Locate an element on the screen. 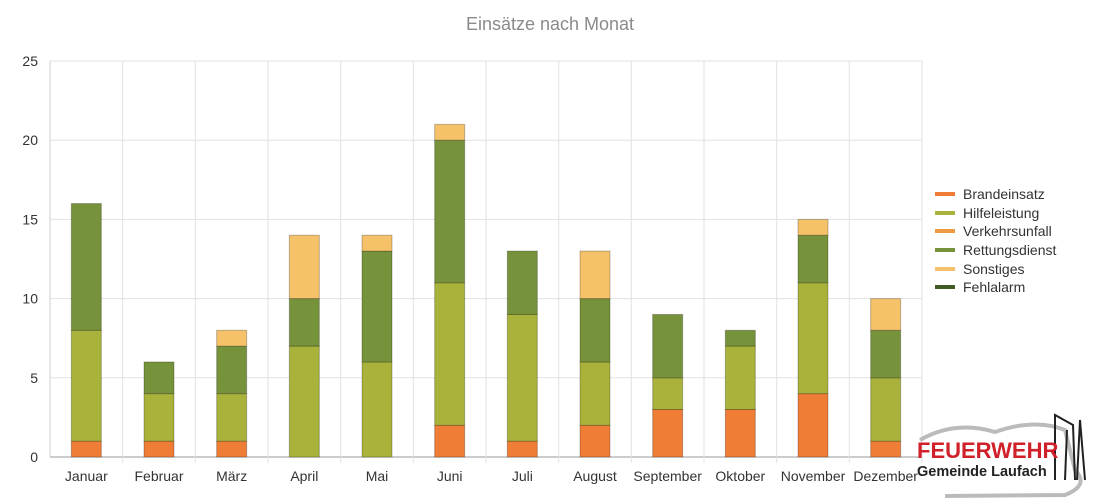 The image size is (1100, 504). x-tick-label: August is located at coordinates (595, 476).